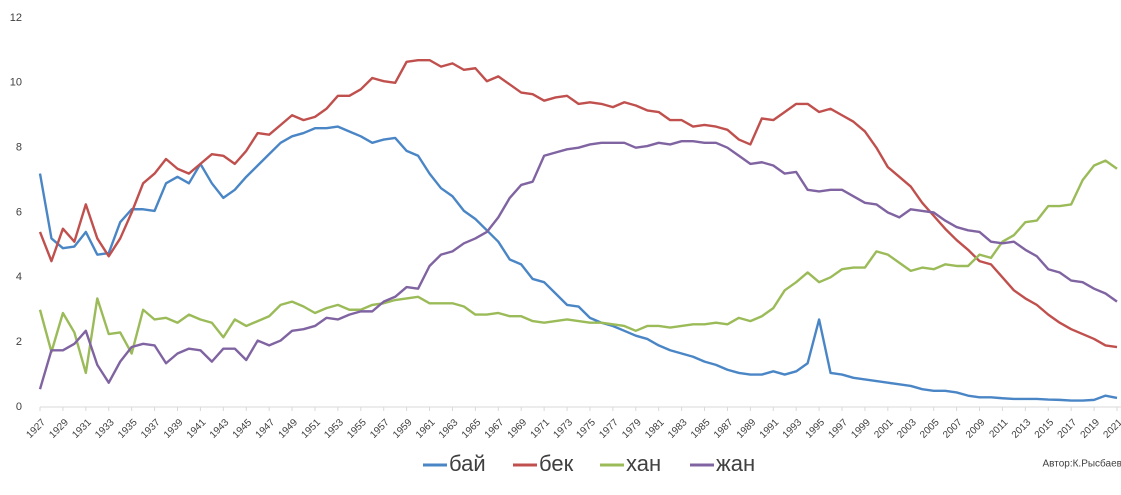  What do you see at coordinates (19, 148) in the screenshot?
I see `y-tick-label: 8` at bounding box center [19, 148].